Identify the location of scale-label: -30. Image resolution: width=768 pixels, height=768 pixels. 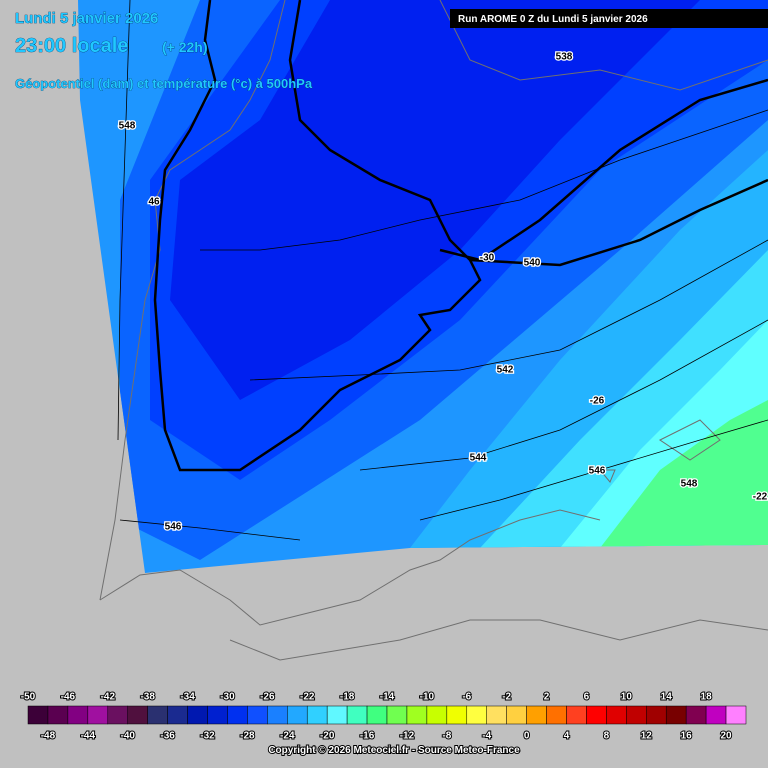
(227, 697).